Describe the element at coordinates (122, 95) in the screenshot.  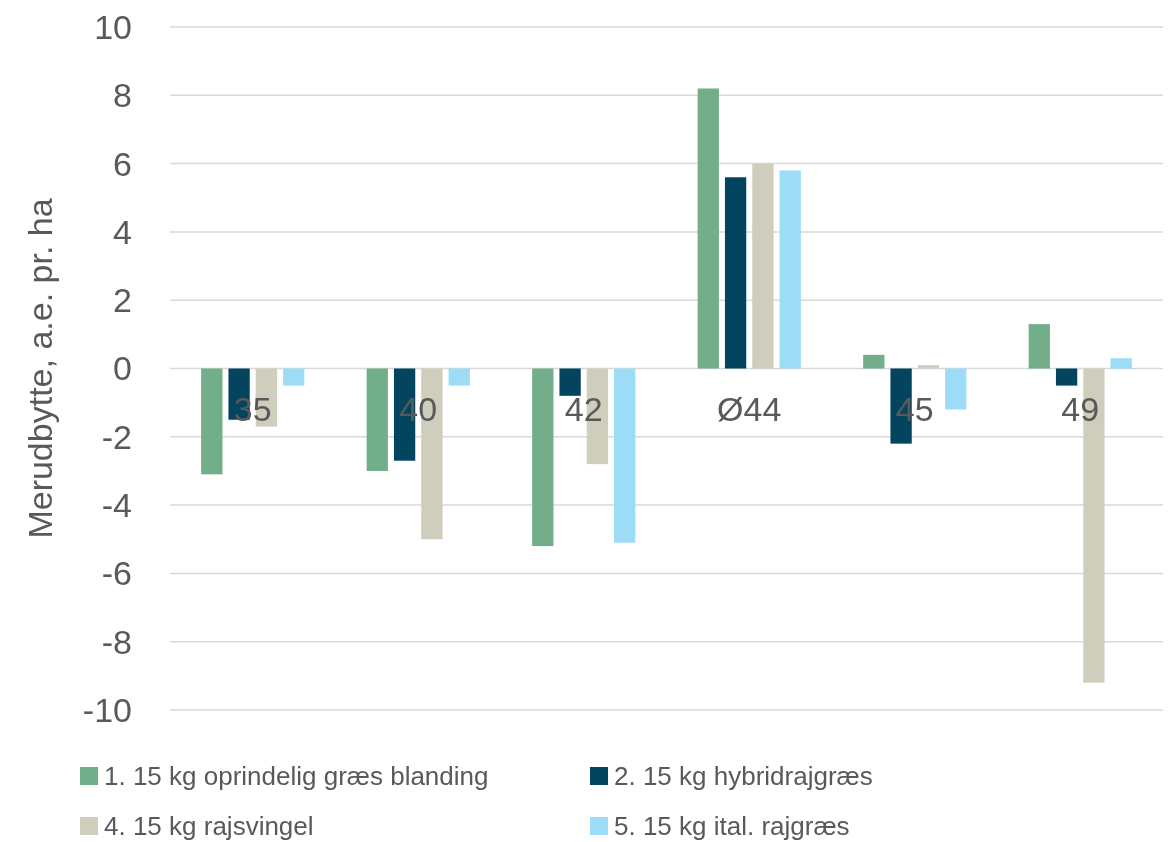
I see `y-tick-label: 8` at that location.